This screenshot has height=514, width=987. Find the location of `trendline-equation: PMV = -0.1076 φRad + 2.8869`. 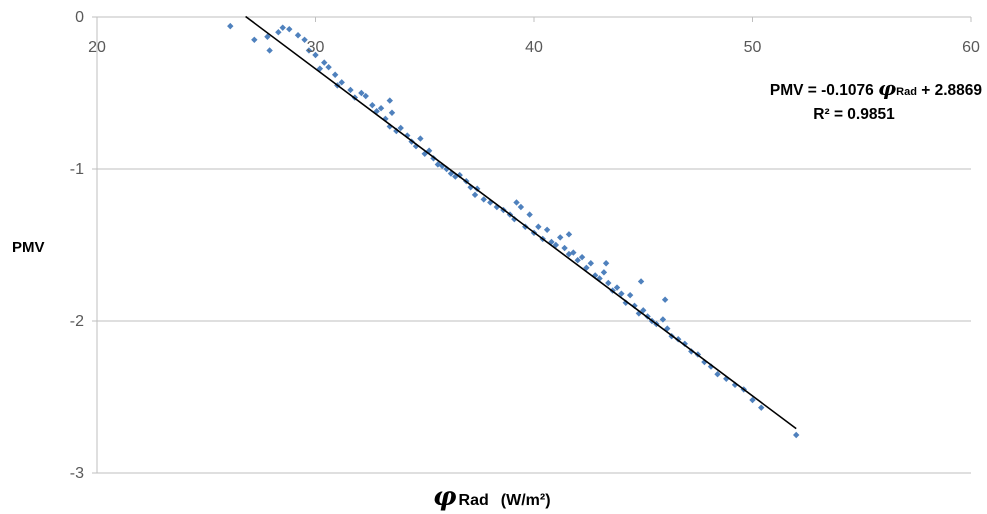

trendline-equation: PMV = -0.1076 φRad + 2.8869 is located at coordinates (876, 88).